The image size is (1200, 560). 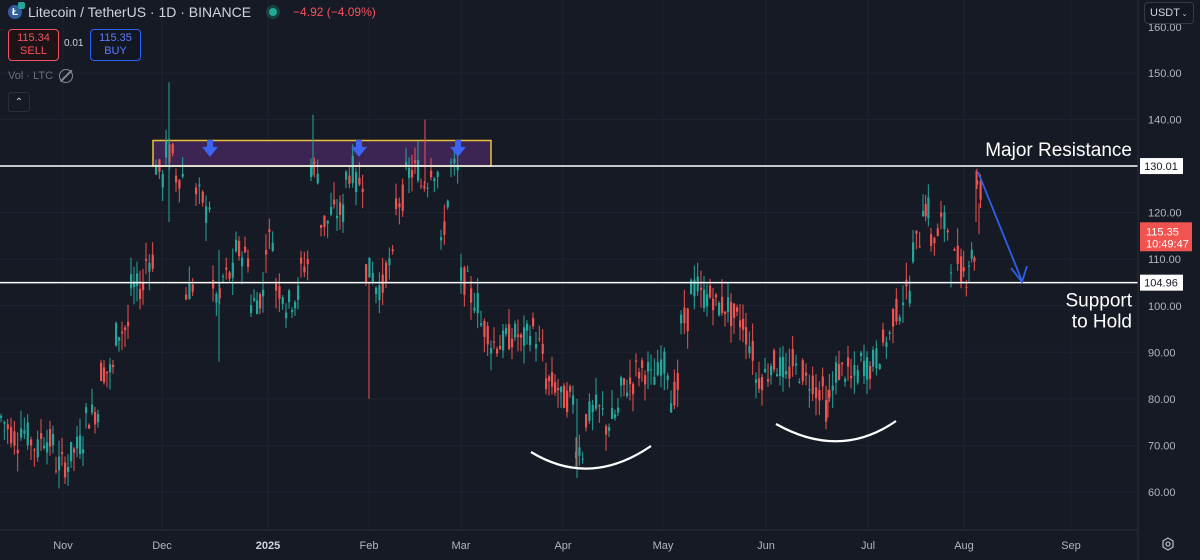 I want to click on sell-button: 115.34 SELL, so click(x=33, y=45).